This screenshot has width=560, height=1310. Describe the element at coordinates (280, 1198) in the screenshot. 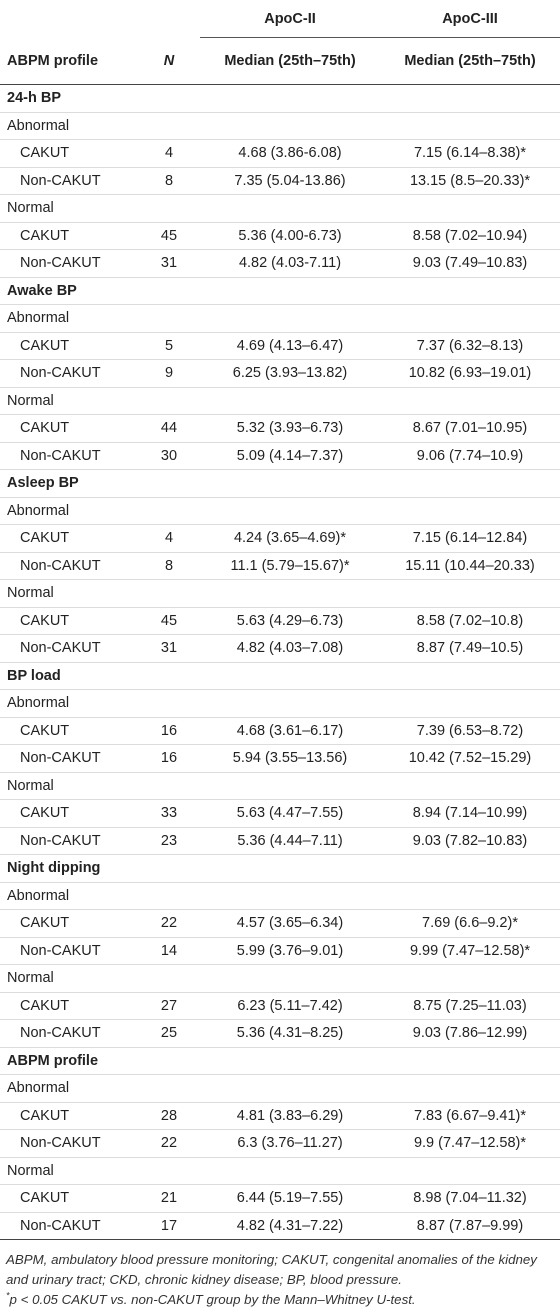

I see `table-row: CAKUT 21 6.44 (5.19–7.55) 8.98 (7.04–11.32)` at that location.